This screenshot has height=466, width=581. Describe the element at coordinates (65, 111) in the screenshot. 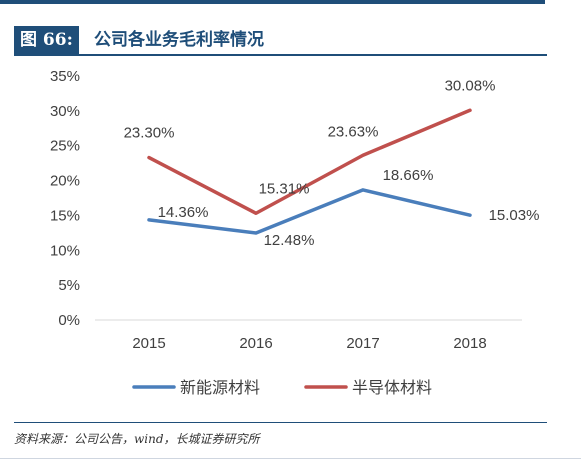

I see `y-tick-label: 30%` at that location.